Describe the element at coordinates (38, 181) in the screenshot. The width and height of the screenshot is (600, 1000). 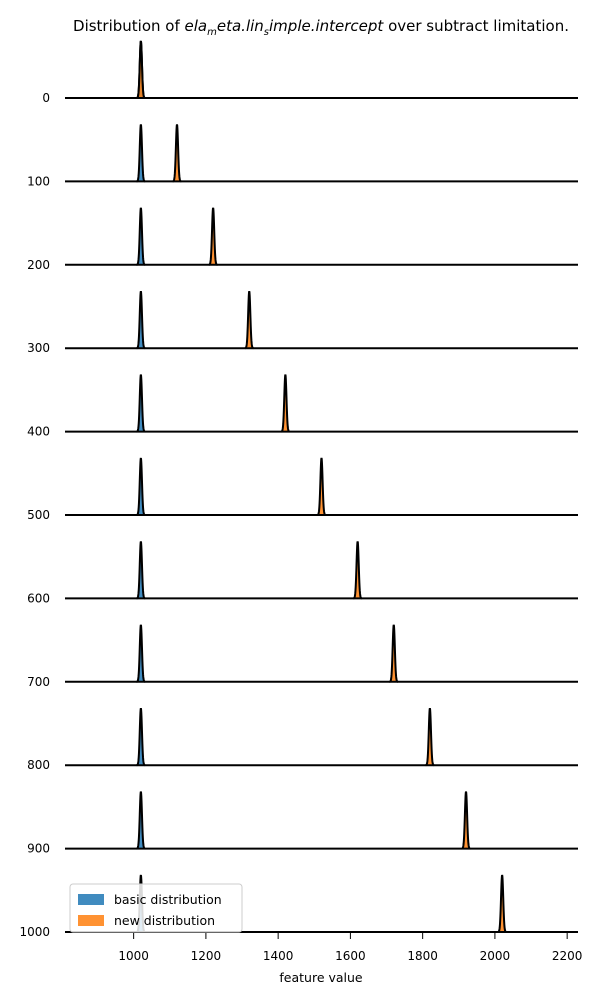
I see `y-tick-label: 100` at that location.